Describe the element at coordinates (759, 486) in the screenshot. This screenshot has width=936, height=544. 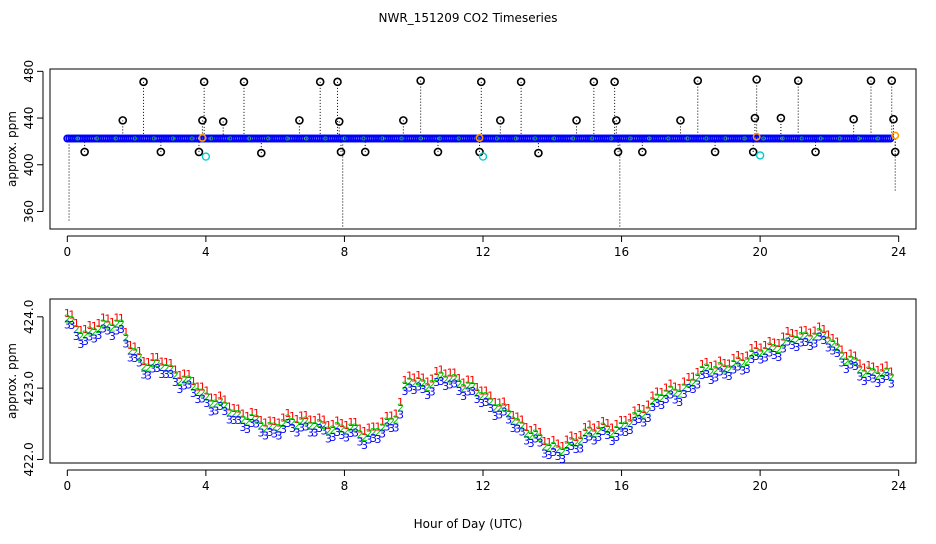
I see `bottom-x-tick-label: 20` at that location.